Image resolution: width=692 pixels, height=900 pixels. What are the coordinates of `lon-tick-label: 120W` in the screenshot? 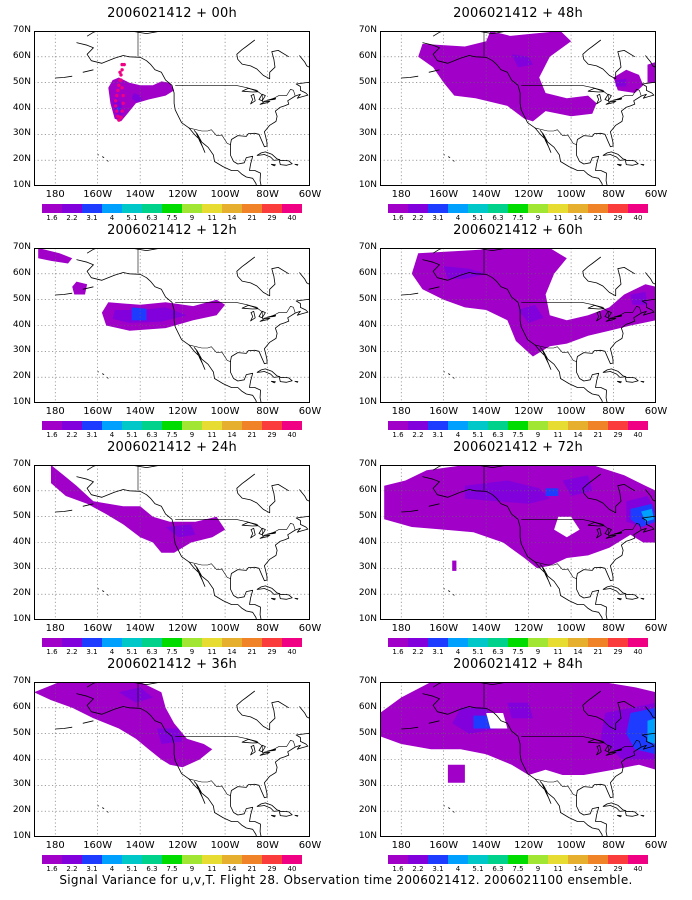 It's located at (183, 411).